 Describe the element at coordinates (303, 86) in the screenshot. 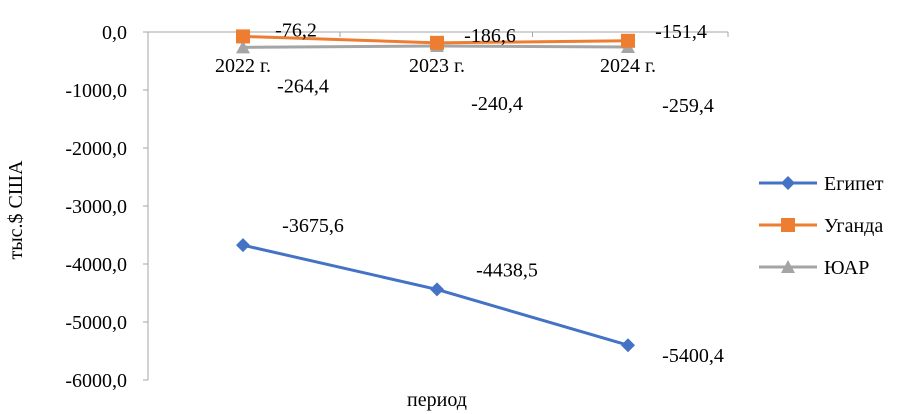

I see `data-label: -264,4` at that location.